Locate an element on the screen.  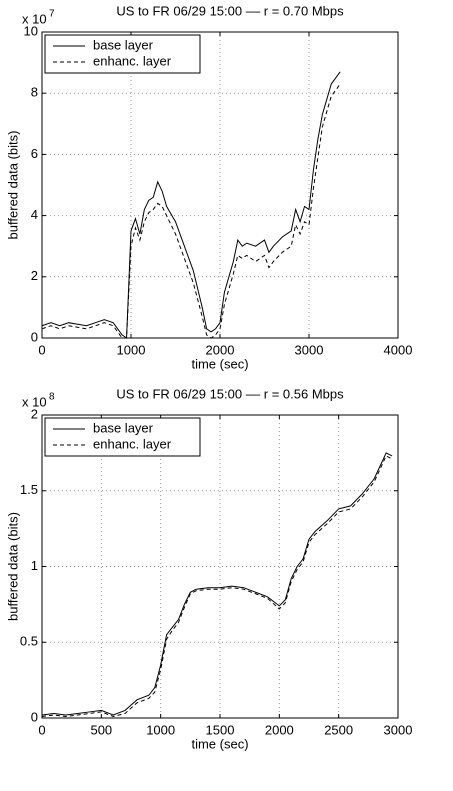
chart-title: US to FR 06/29 15:00 –– r = 0.70 Mbps is located at coordinates (230, 10).